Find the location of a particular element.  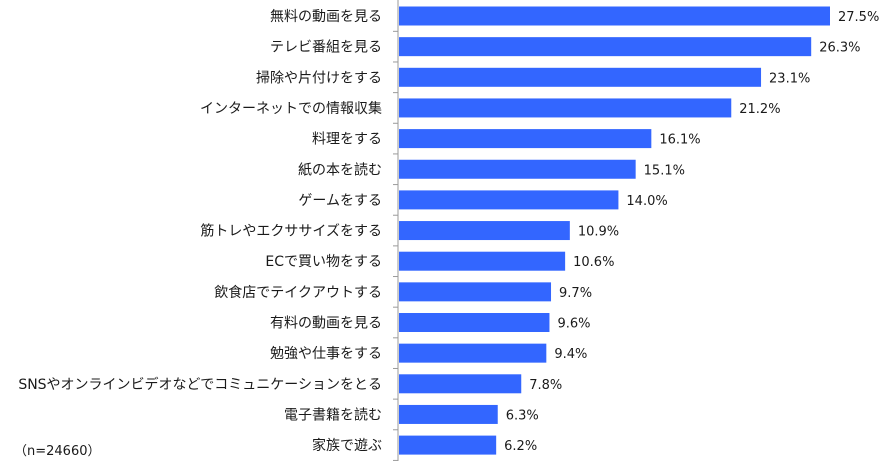

category-label: SNSやオンラインビデオなどでコミュニケーションをとる is located at coordinates (200, 384).